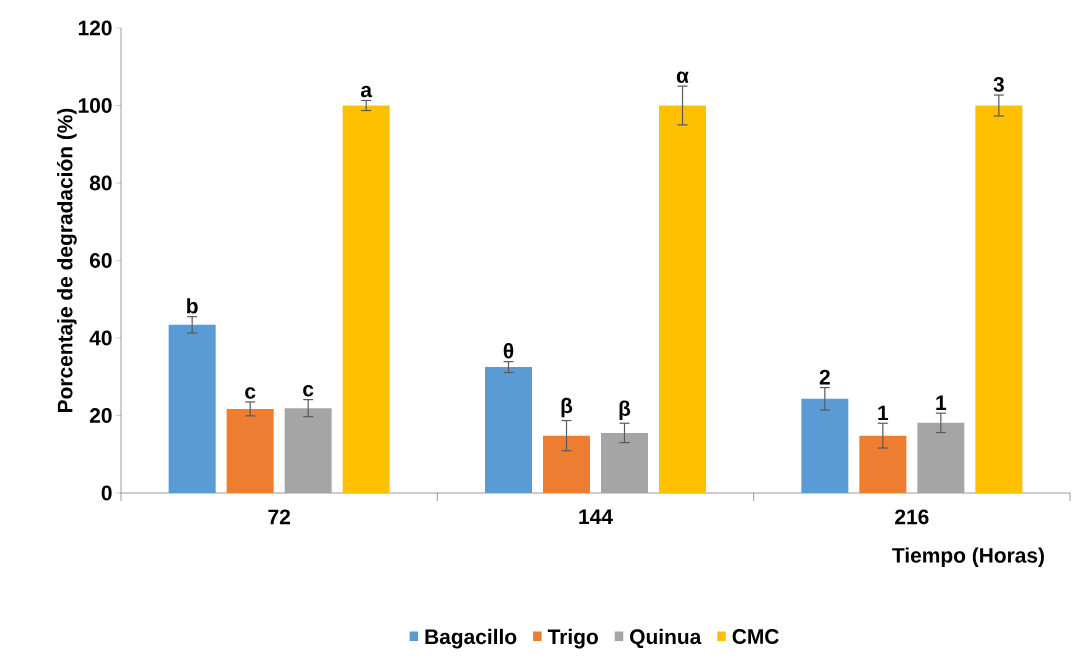 This screenshot has width=1081, height=664. What do you see at coordinates (366, 91) in the screenshot?
I see `annotation: a` at bounding box center [366, 91].